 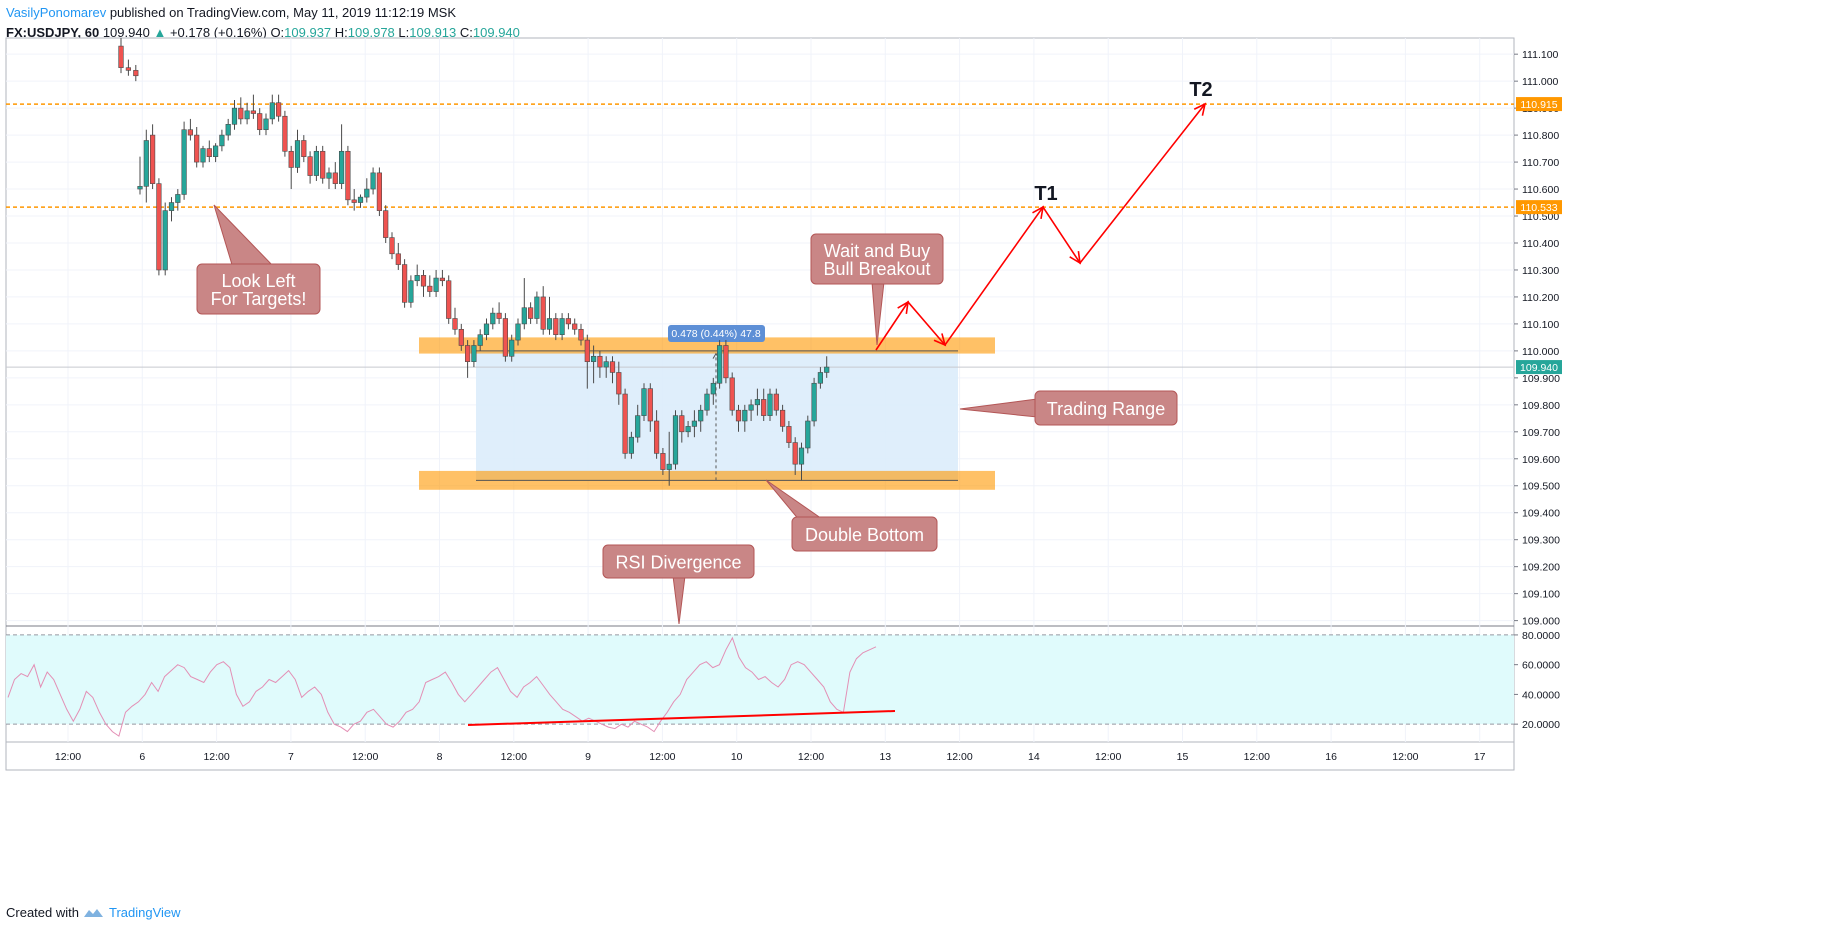 I want to click on price-badge-label: 109.940, so click(x=1539, y=368).